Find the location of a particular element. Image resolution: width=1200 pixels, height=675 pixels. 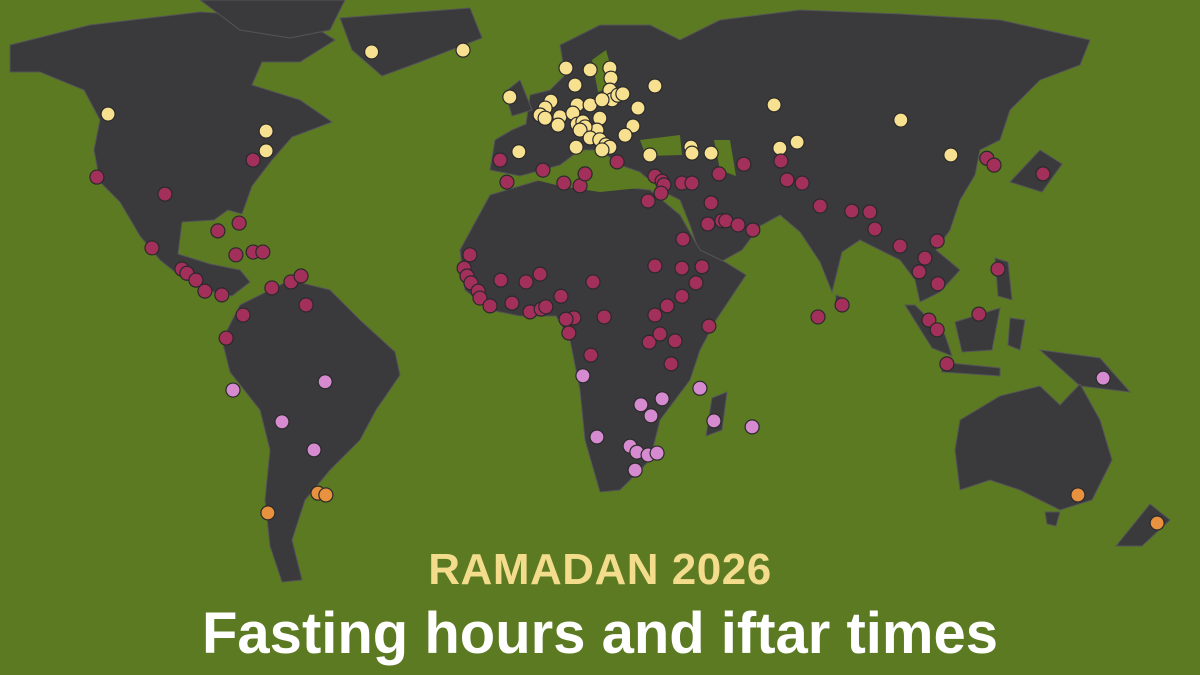

british-isles is located at coordinates (518, 98).